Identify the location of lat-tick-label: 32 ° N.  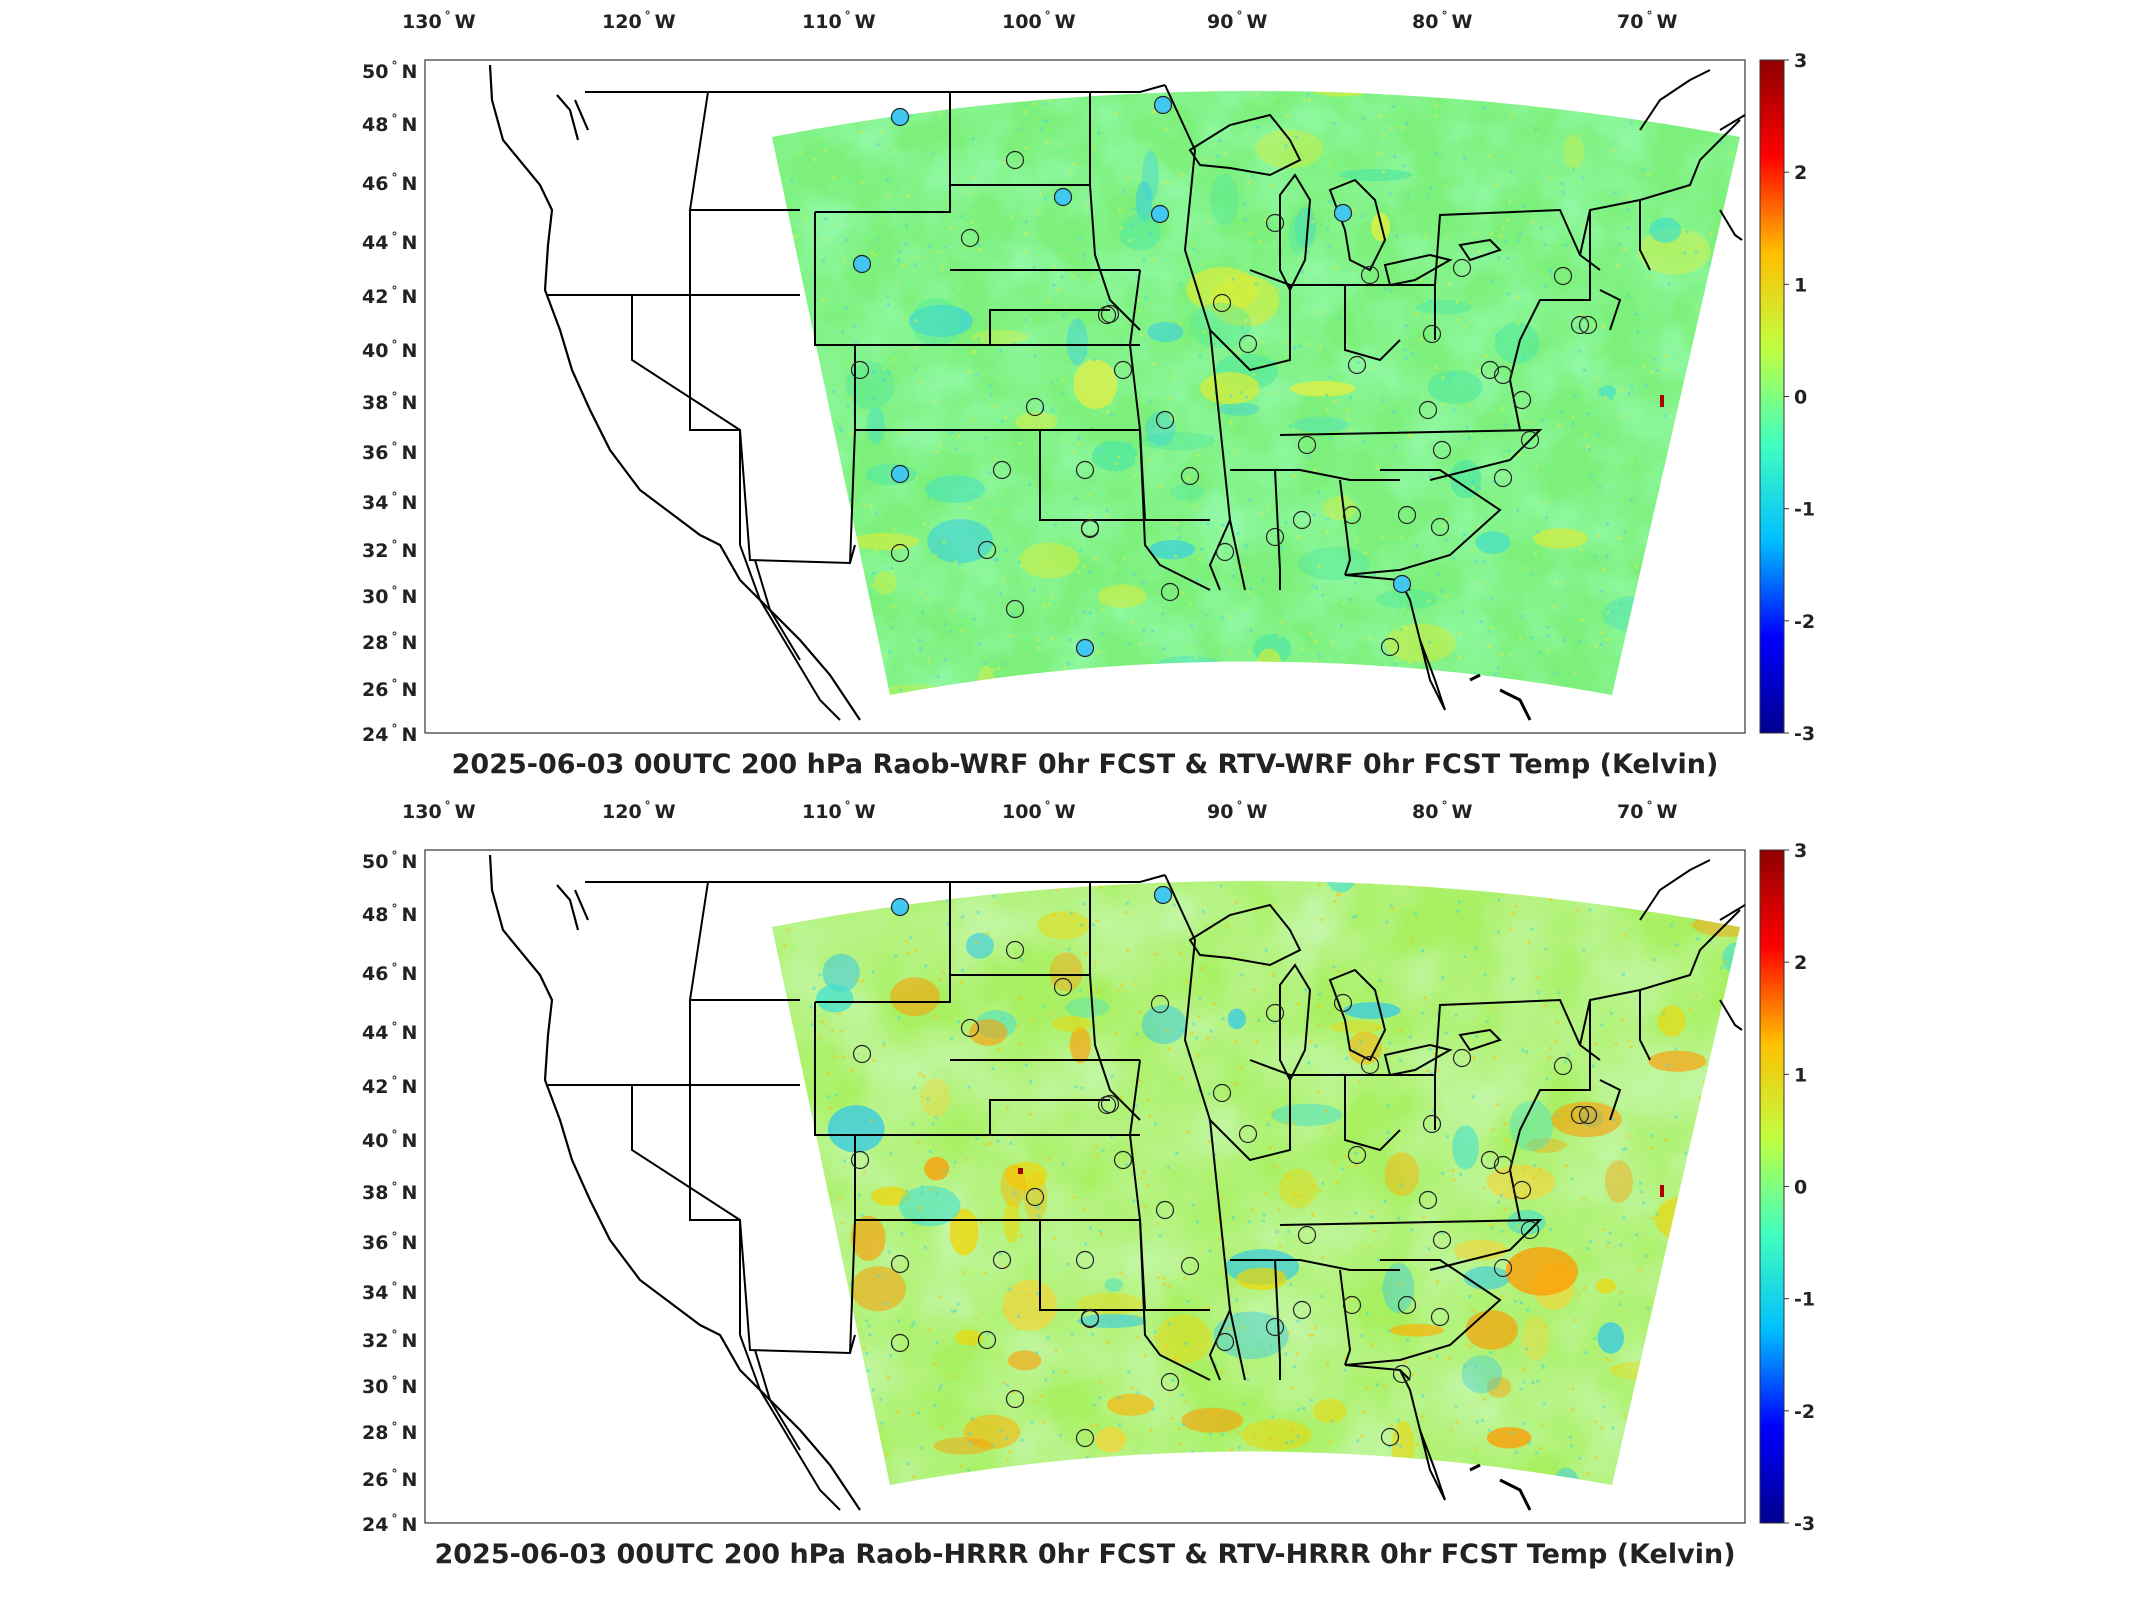
(389, 550).